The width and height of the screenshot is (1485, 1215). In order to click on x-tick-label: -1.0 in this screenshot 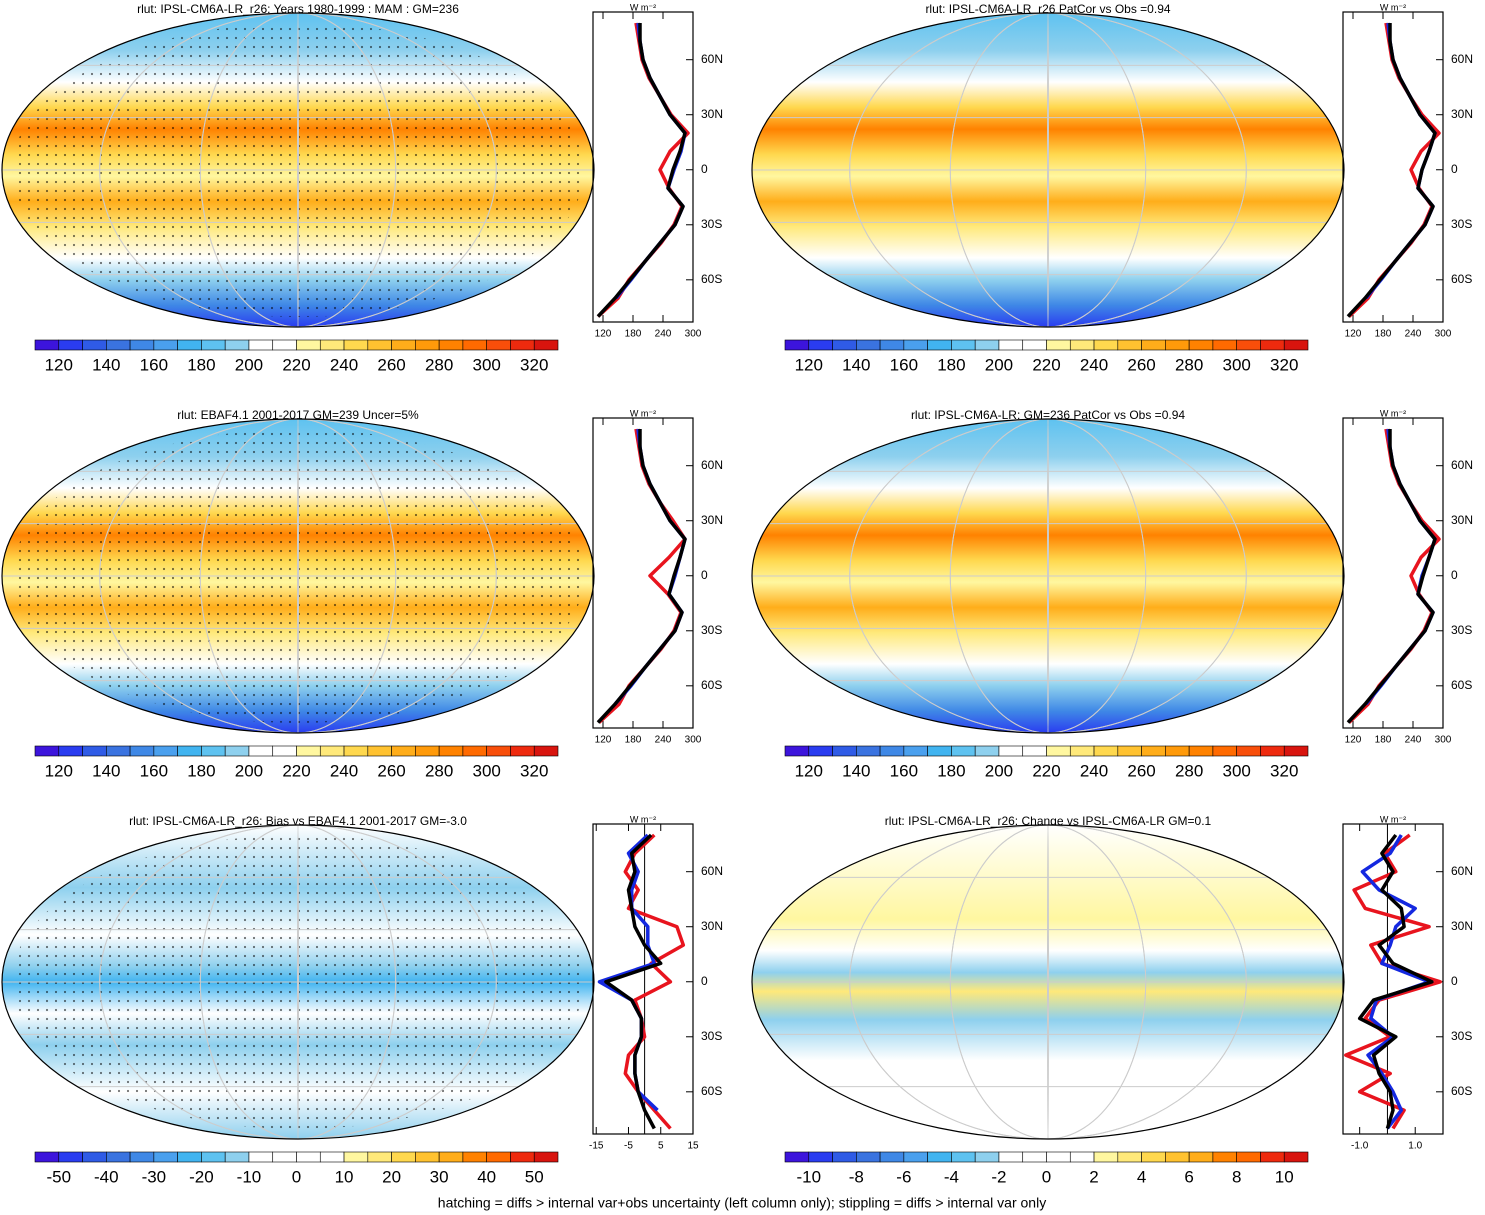, I will do `click(1360, 1146)`.